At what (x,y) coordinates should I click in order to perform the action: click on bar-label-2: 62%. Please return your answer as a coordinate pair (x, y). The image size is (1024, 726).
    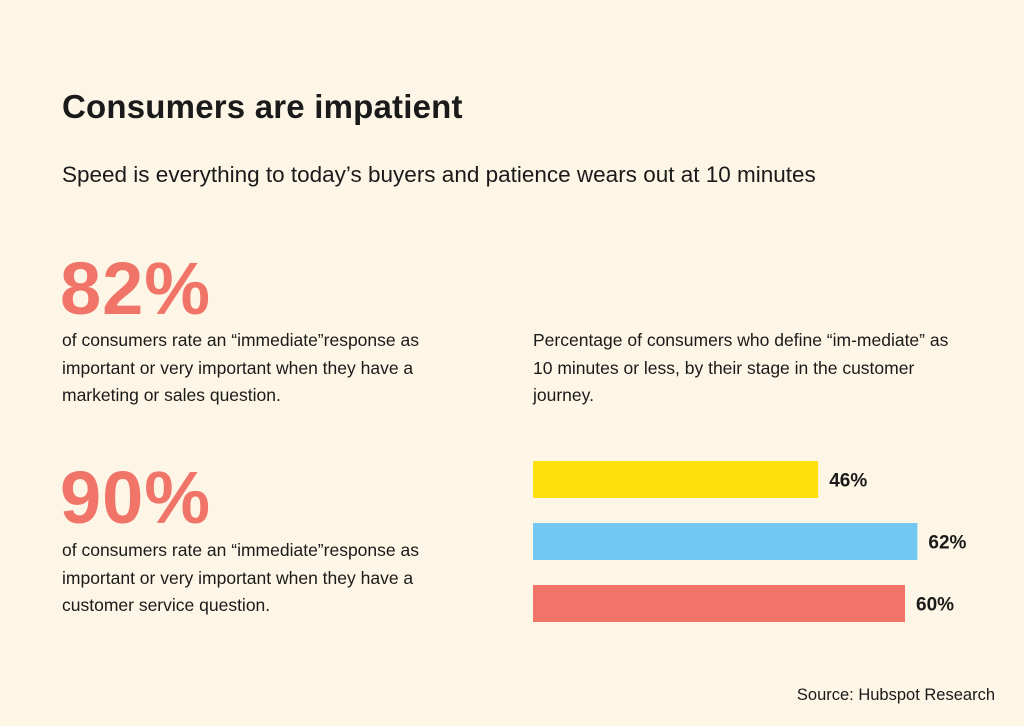
    Looking at the image, I should click on (947, 543).